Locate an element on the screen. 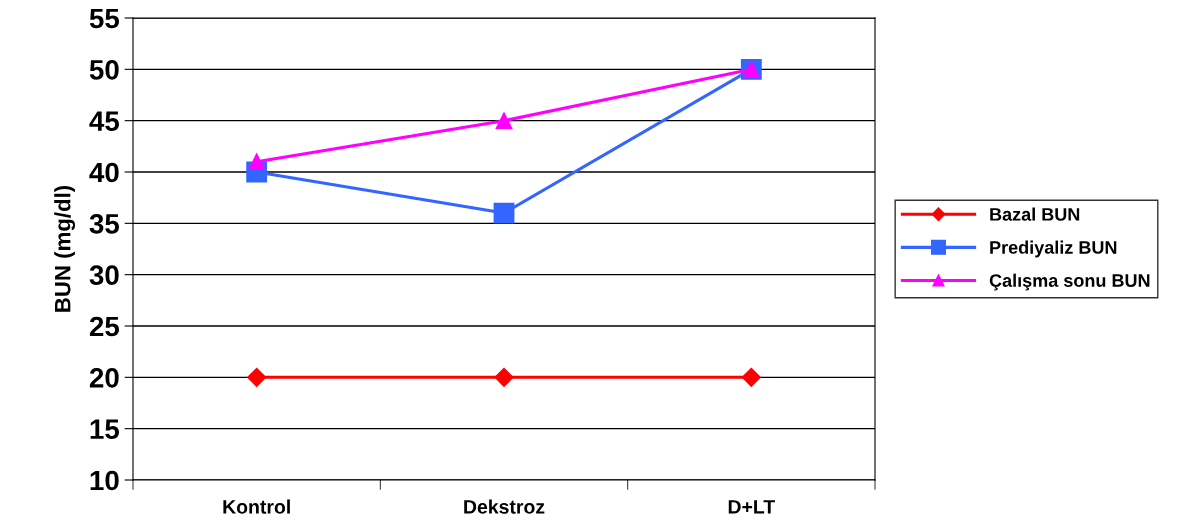 Image resolution: width=1184 pixels, height=528 pixels. x-tick-label: Kontrol is located at coordinates (256, 506).